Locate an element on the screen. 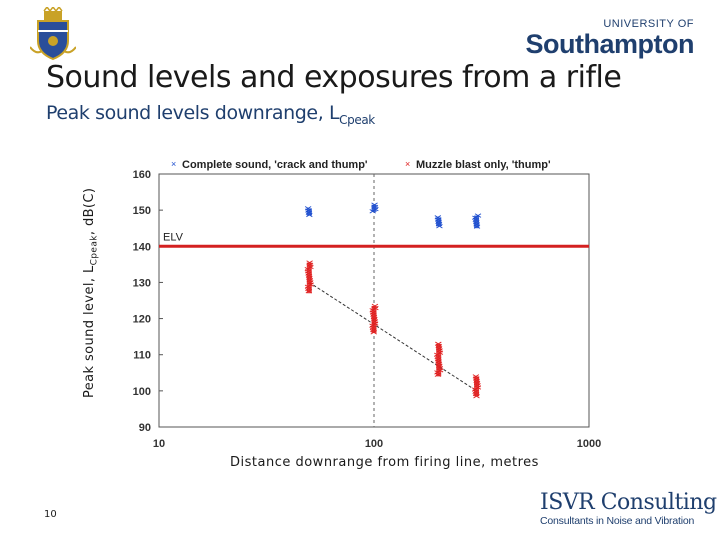 This screenshot has width=720, height=540. legend-marker-muzzle: × is located at coordinates (407, 164).